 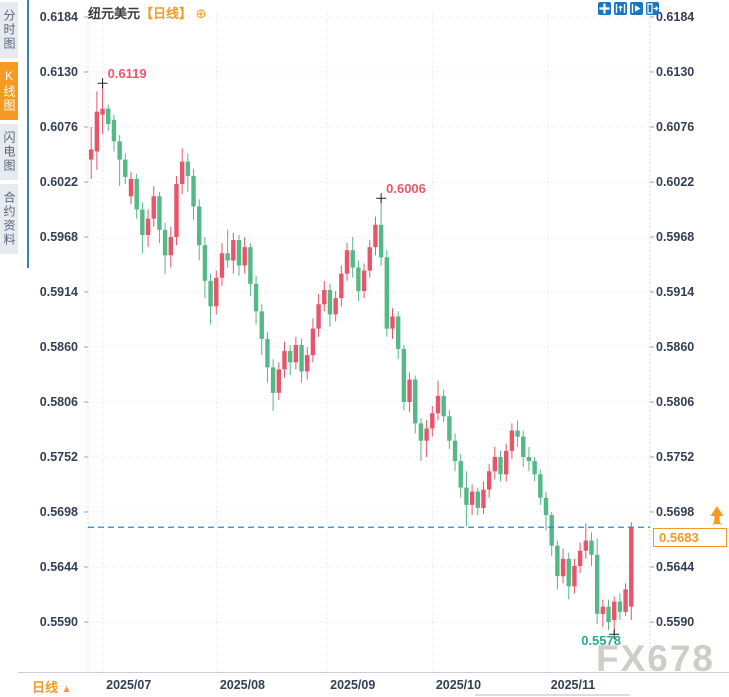 What do you see at coordinates (675, 182) in the screenshot?
I see `y-axis-label-right: 0.6022` at bounding box center [675, 182].